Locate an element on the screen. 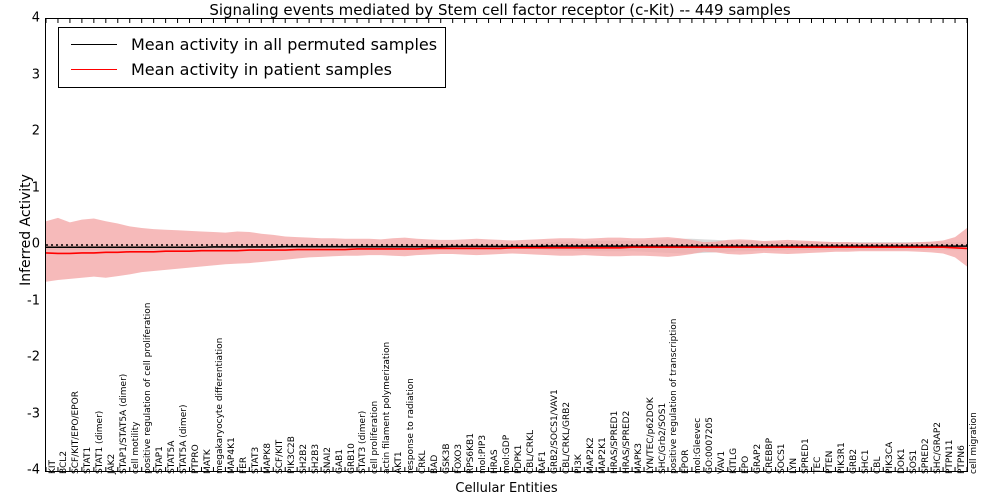  x-tick-label: SH2B3 is located at coordinates (315, 458).